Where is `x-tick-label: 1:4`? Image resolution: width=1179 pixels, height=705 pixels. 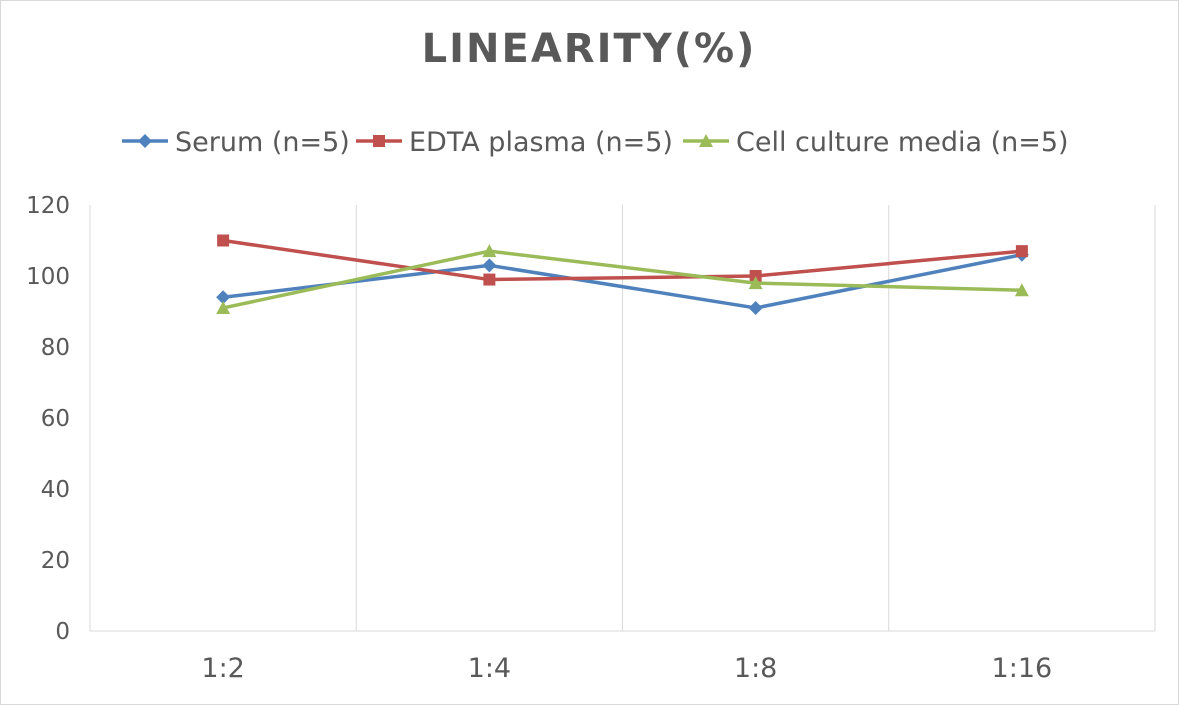
x-tick-label: 1:4 is located at coordinates (489, 668).